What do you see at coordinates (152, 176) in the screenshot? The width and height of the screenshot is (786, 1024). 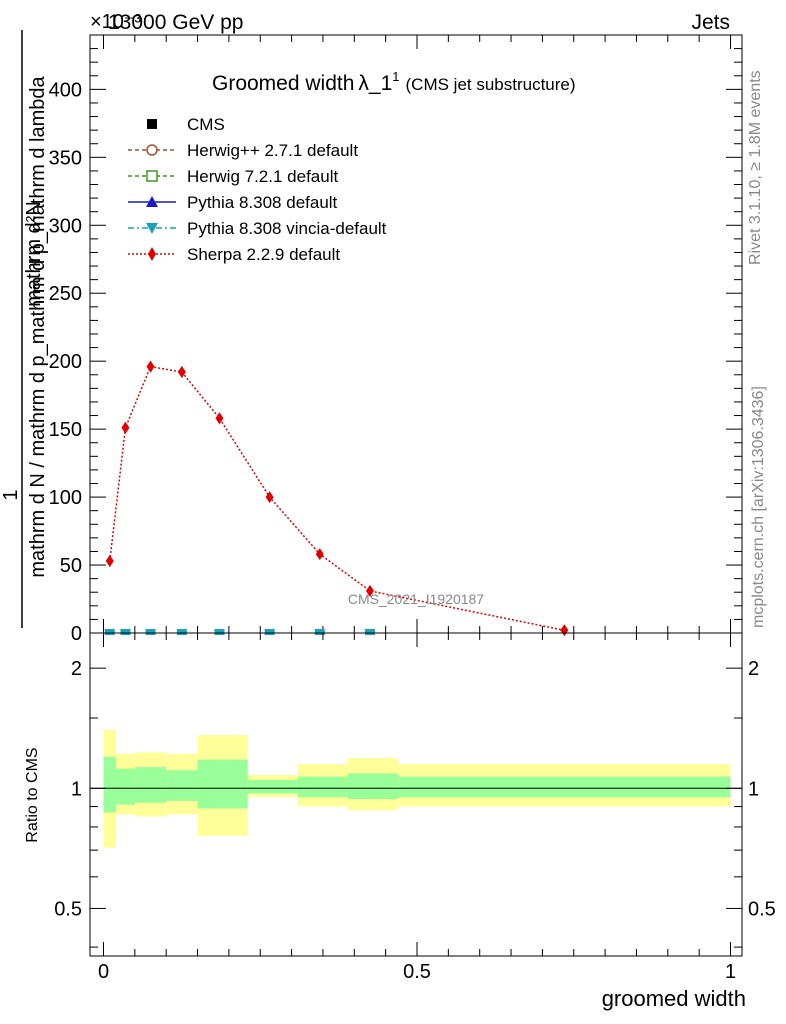 I see `legend-marker-herwig7` at bounding box center [152, 176].